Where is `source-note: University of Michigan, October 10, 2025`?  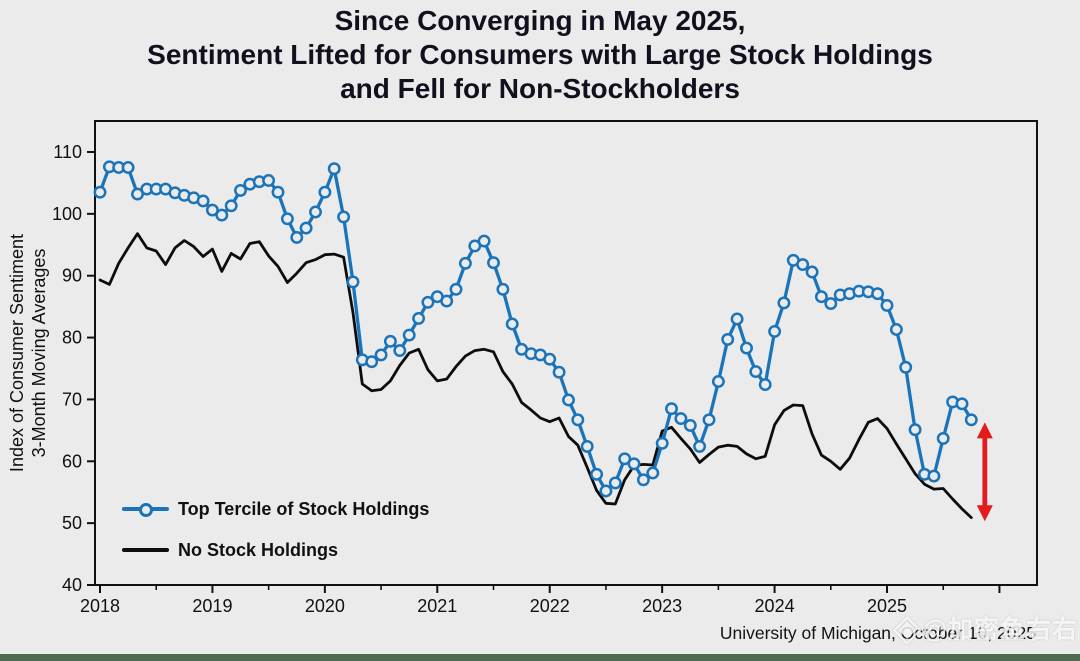
source-note: University of Michigan, October 10, 2025 is located at coordinates (877, 633).